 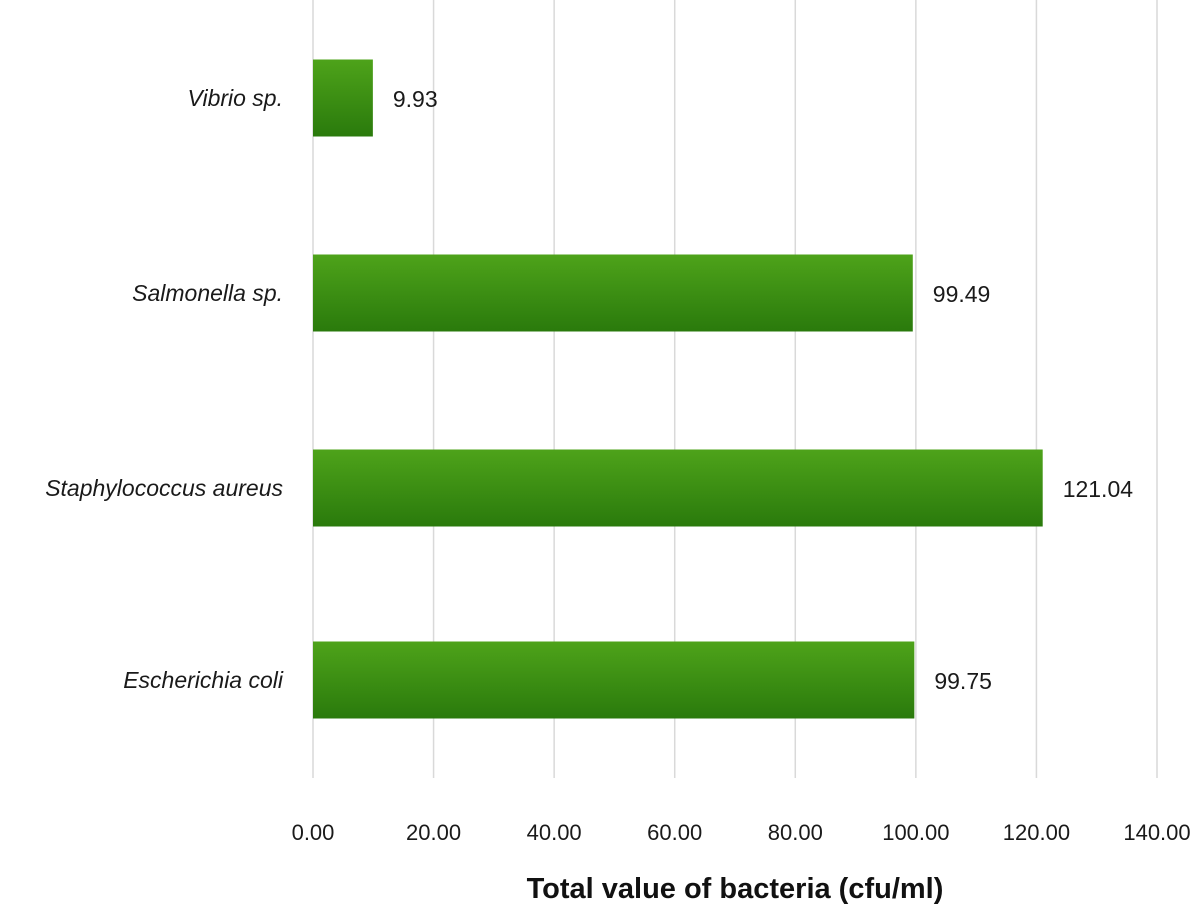 I want to click on category-label: Staphylococcus aureus, so click(x=164, y=488).